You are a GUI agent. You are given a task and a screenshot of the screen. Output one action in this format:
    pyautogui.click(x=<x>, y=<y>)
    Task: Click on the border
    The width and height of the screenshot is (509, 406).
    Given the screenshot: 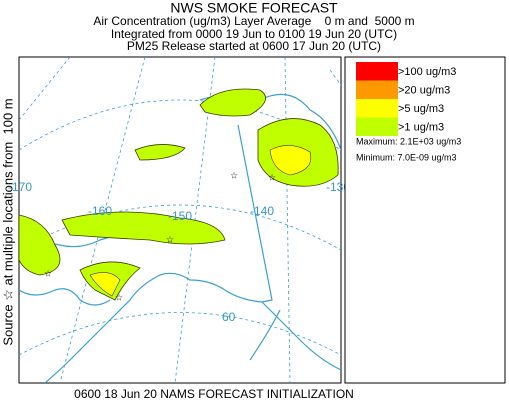 What is the action you would take?
    pyautogui.click(x=255, y=213)
    